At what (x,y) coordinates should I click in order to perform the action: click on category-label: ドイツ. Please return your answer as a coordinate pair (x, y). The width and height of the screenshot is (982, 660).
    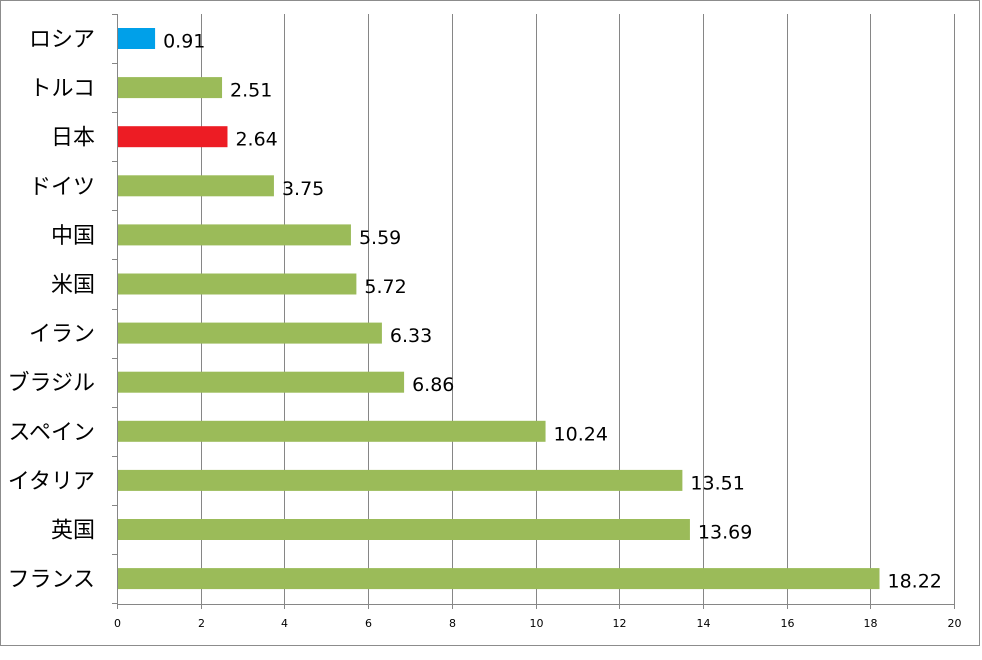
    Looking at the image, I should click on (62, 187).